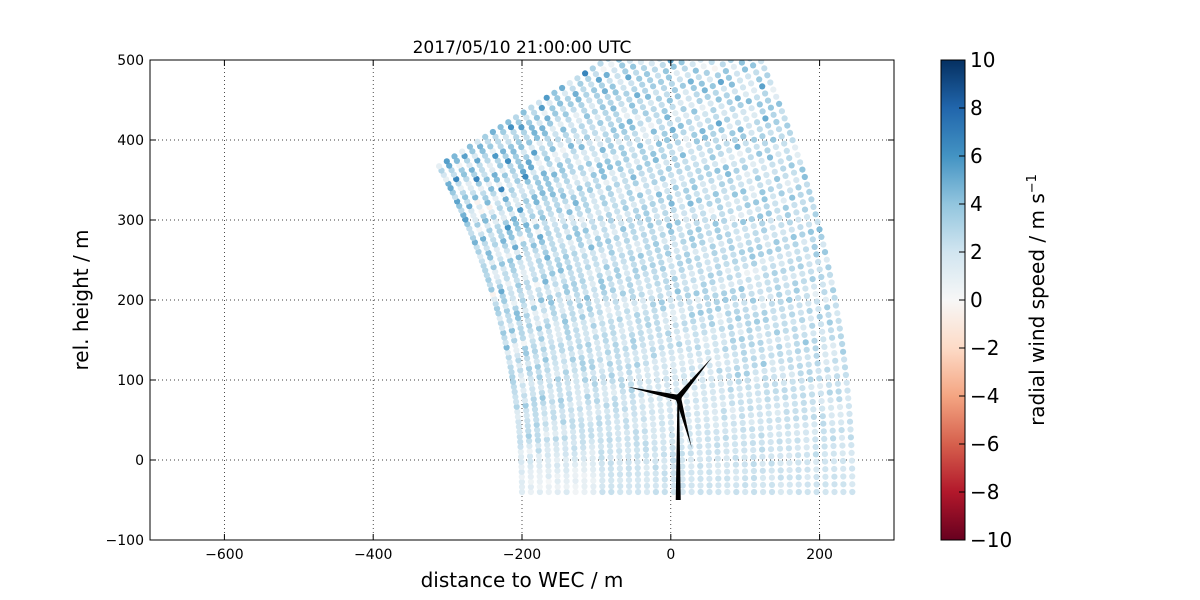 The image size is (1200, 600). What do you see at coordinates (139, 461) in the screenshot?
I see `y-tick-label: 0` at bounding box center [139, 461].